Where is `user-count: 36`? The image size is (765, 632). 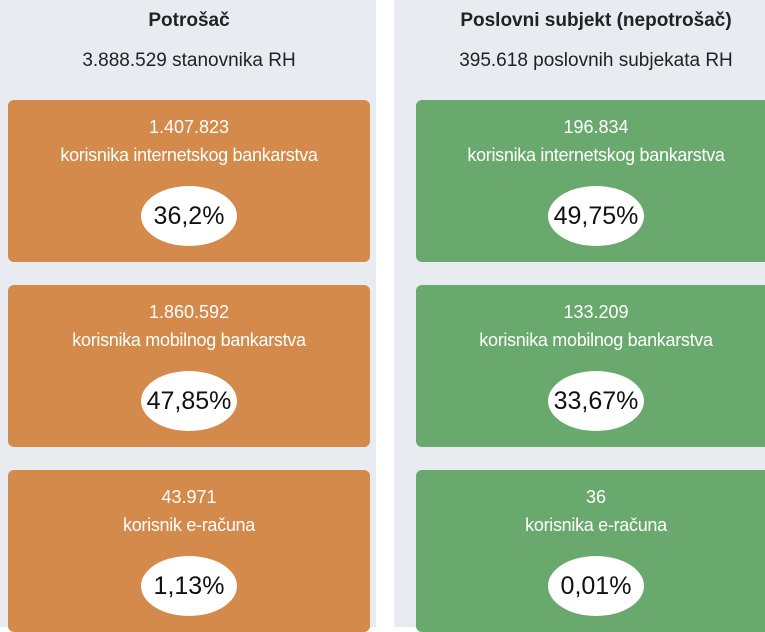 user-count: 36 is located at coordinates (596, 497).